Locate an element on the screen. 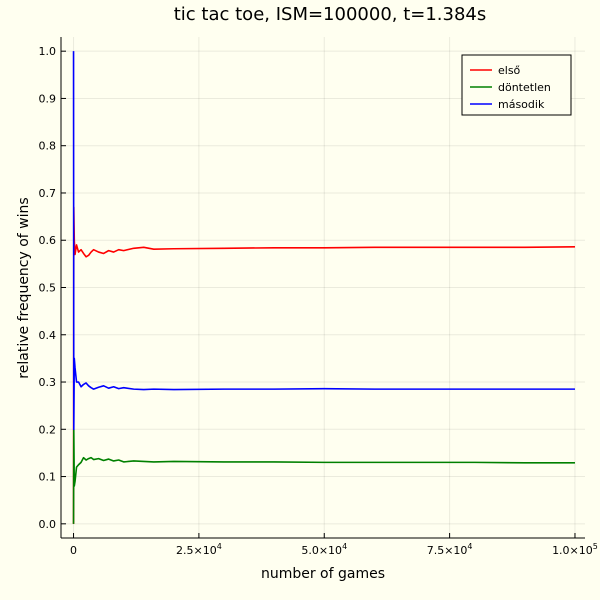  y-axis-ticks: 0.0 0.1 0.2 0.3 0.4 0.5 0.6 0.7 0.8 0.9 1.0 is located at coordinates (52, 288).